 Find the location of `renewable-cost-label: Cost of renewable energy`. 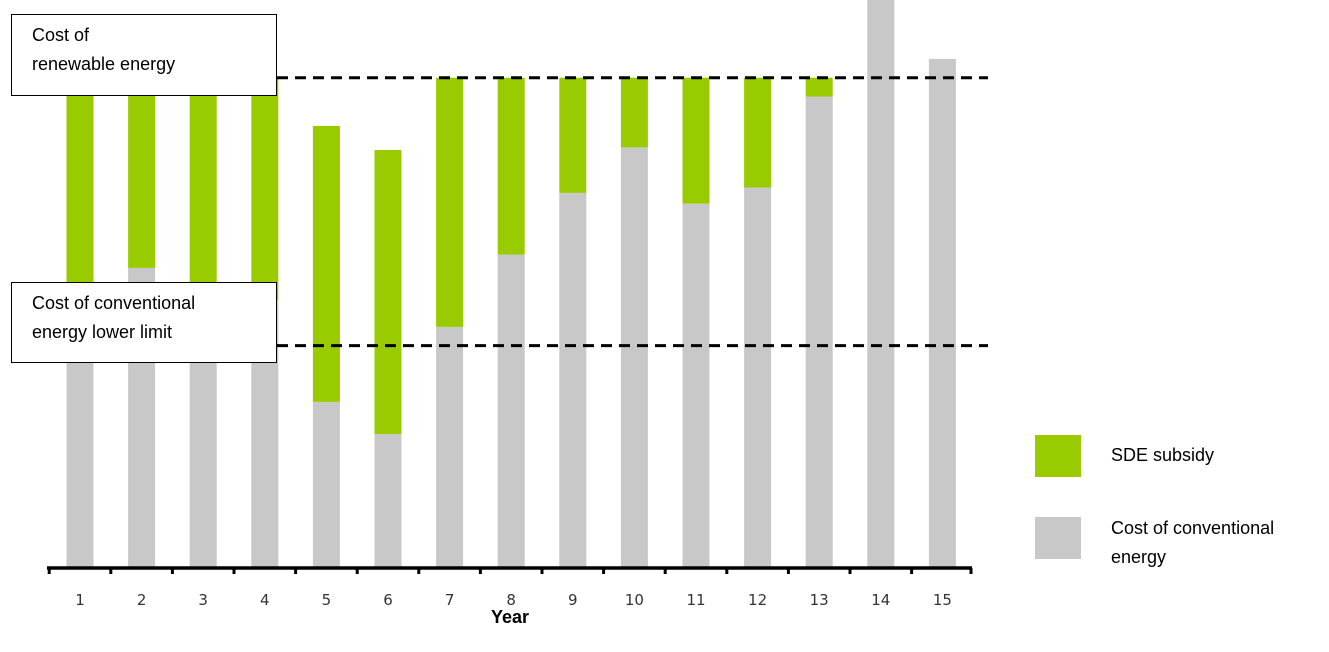

renewable-cost-label: Cost of renewable energy is located at coordinates (144, 55).